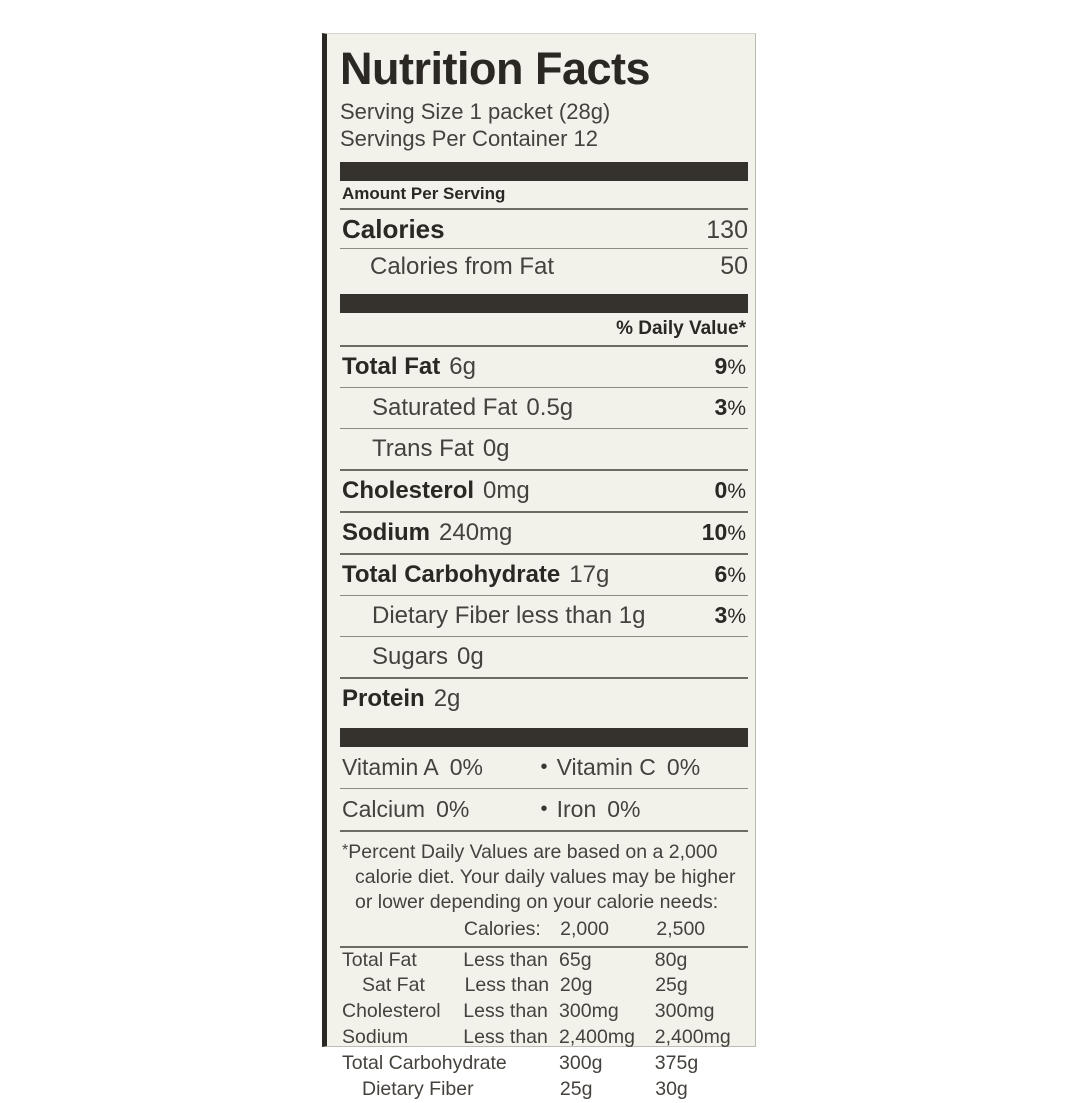 This screenshot has width=1080, height=1103. Describe the element at coordinates (445, 407) in the screenshot. I see `nutrient-name: Saturated Fat` at that location.